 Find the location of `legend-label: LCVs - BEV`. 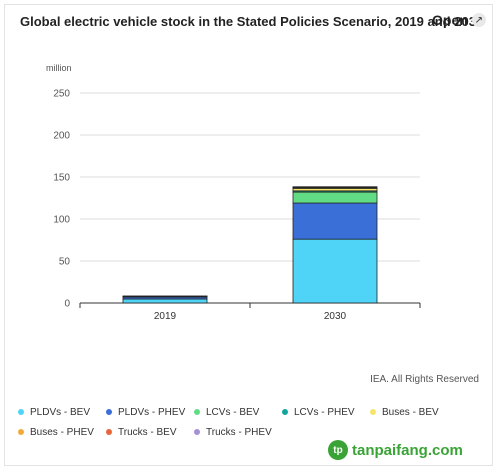

legend-label: LCVs - BEV is located at coordinates (233, 412).